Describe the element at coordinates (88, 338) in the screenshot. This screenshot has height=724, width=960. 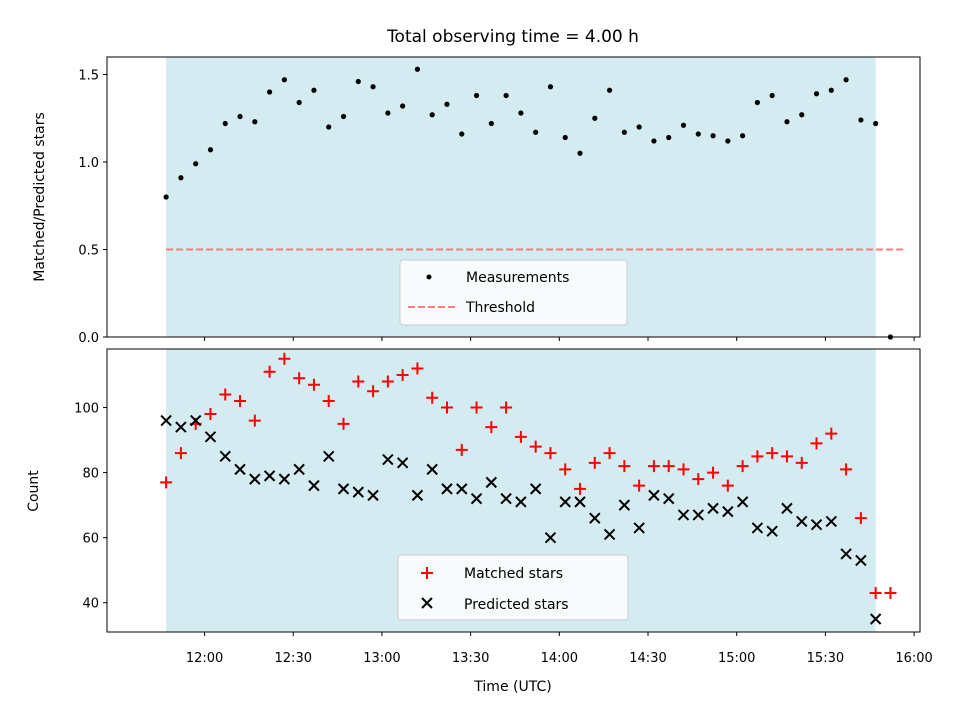
I see `top-y-tick-label: 0.0` at that location.